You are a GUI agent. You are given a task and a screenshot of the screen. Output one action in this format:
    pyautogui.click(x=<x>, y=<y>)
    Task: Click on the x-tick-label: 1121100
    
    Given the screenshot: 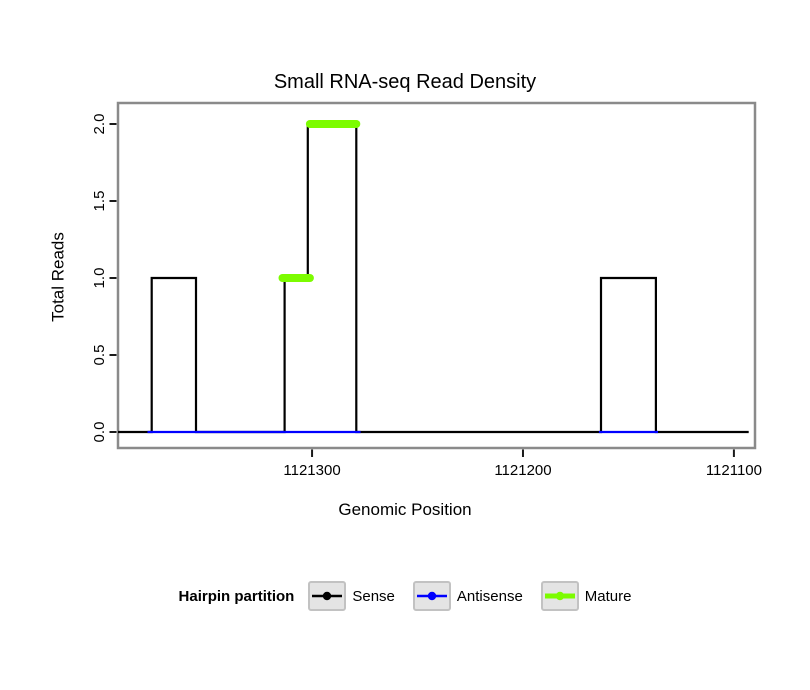 What is the action you would take?
    pyautogui.click(x=734, y=470)
    